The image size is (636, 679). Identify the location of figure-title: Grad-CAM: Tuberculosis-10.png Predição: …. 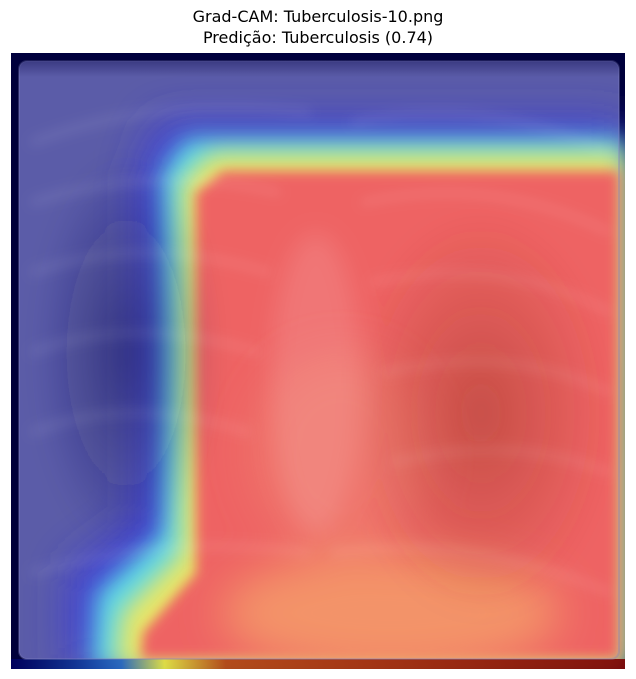
(318, 27).